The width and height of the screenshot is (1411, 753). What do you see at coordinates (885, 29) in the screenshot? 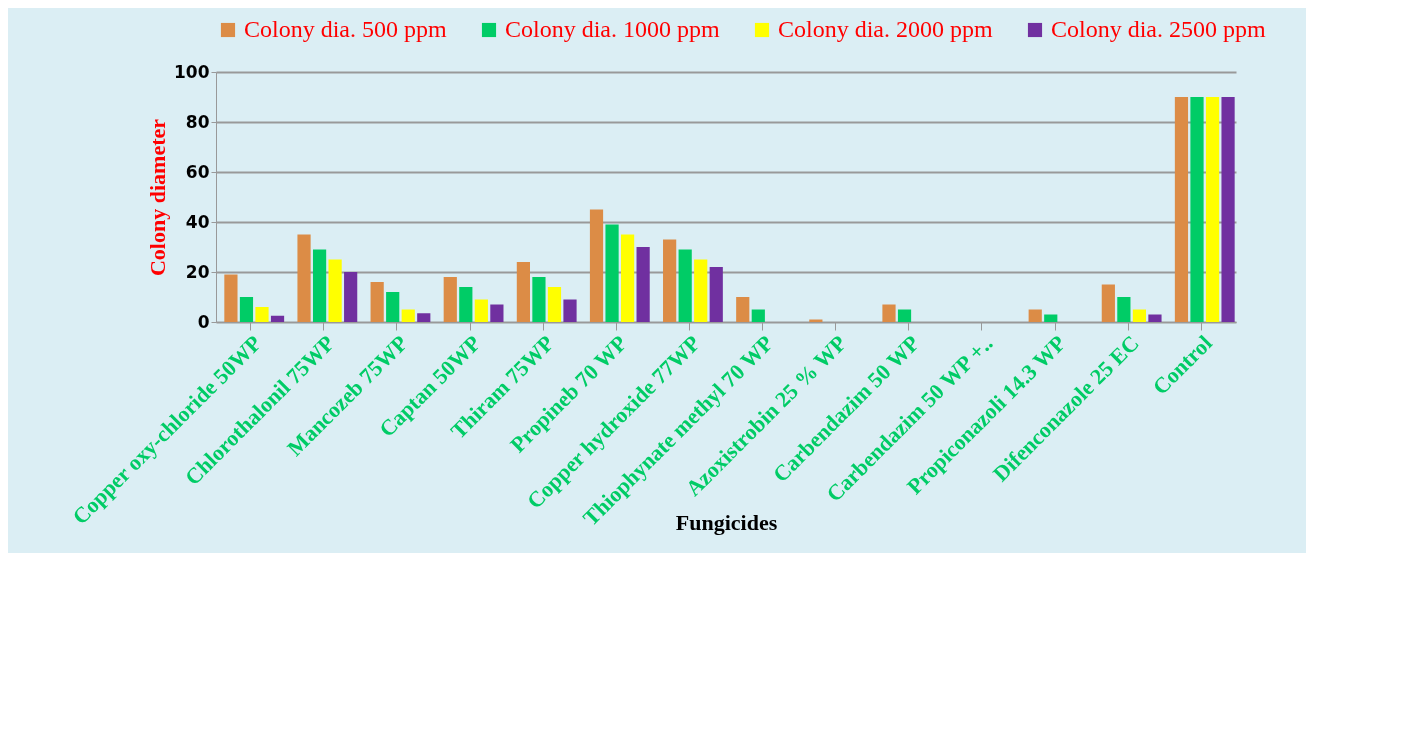
I see `legend-label: Colony dia. 2000 ppm` at bounding box center [885, 29].